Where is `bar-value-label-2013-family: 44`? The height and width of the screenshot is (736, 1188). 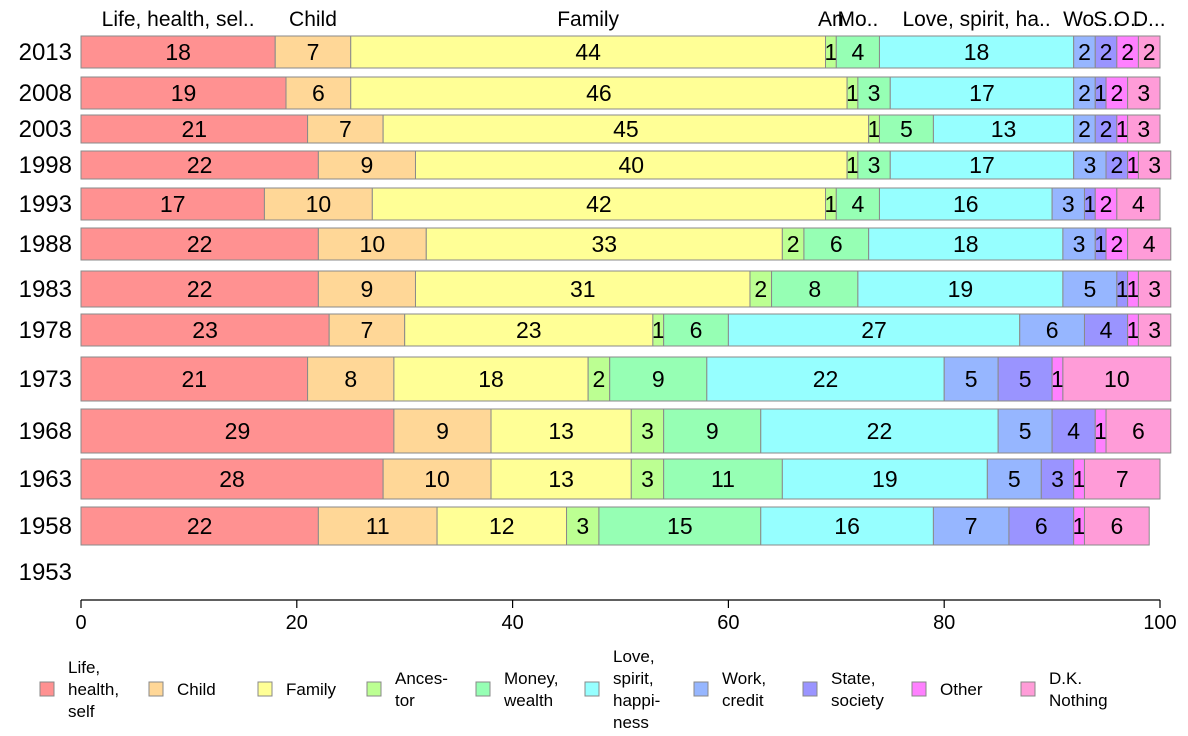
bar-value-label-2013-family: 44 is located at coordinates (588, 52).